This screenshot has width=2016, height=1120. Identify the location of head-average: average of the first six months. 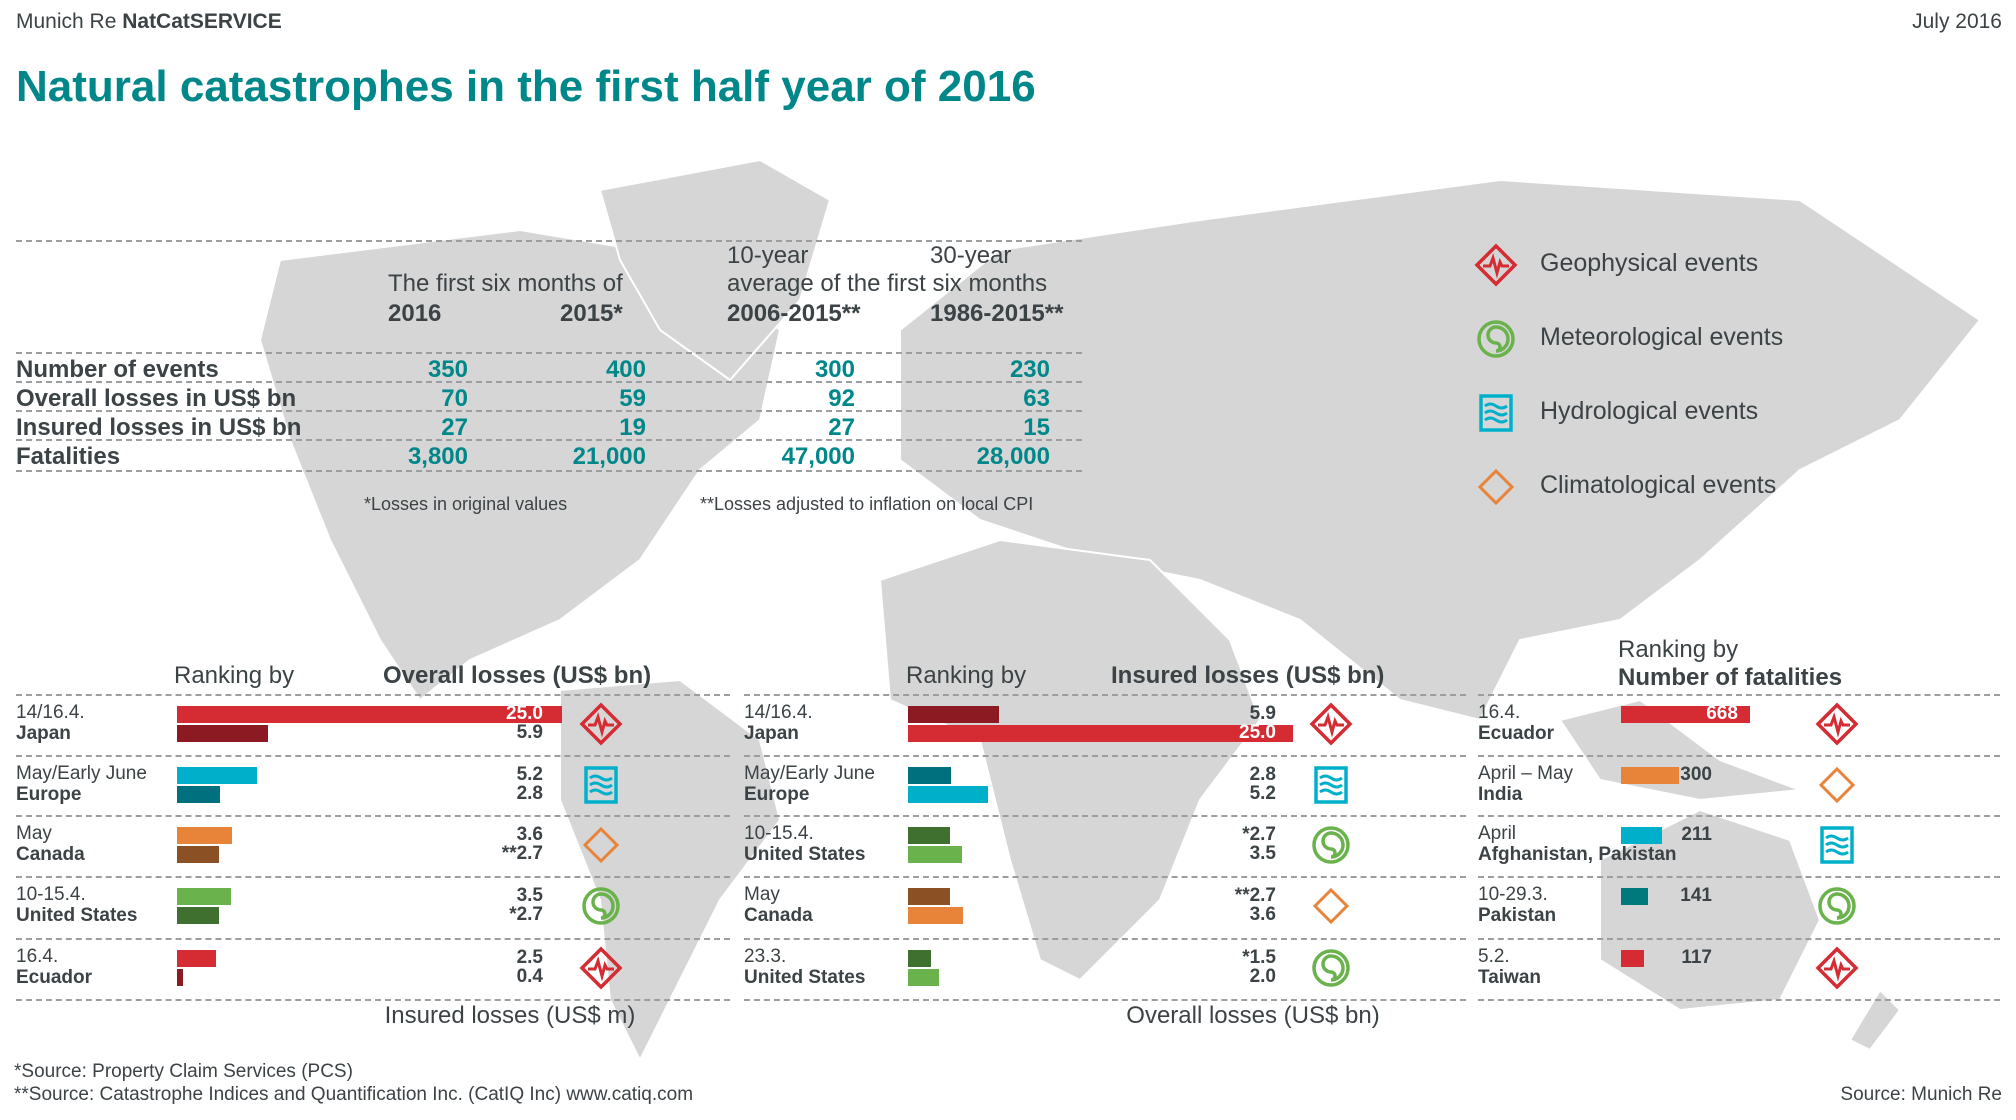
(887, 283).